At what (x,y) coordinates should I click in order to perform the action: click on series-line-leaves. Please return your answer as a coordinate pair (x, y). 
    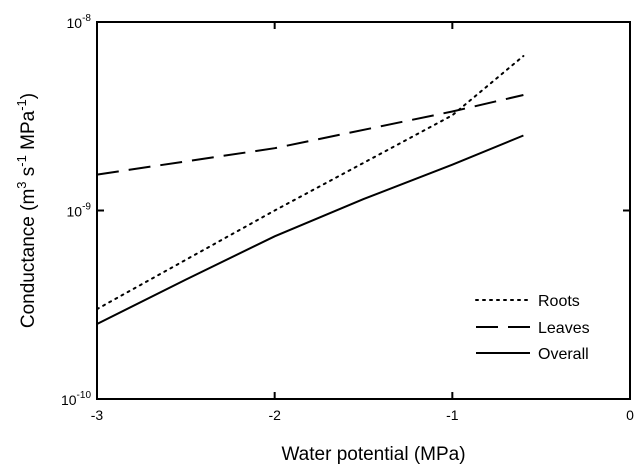
    Looking at the image, I should click on (310, 135).